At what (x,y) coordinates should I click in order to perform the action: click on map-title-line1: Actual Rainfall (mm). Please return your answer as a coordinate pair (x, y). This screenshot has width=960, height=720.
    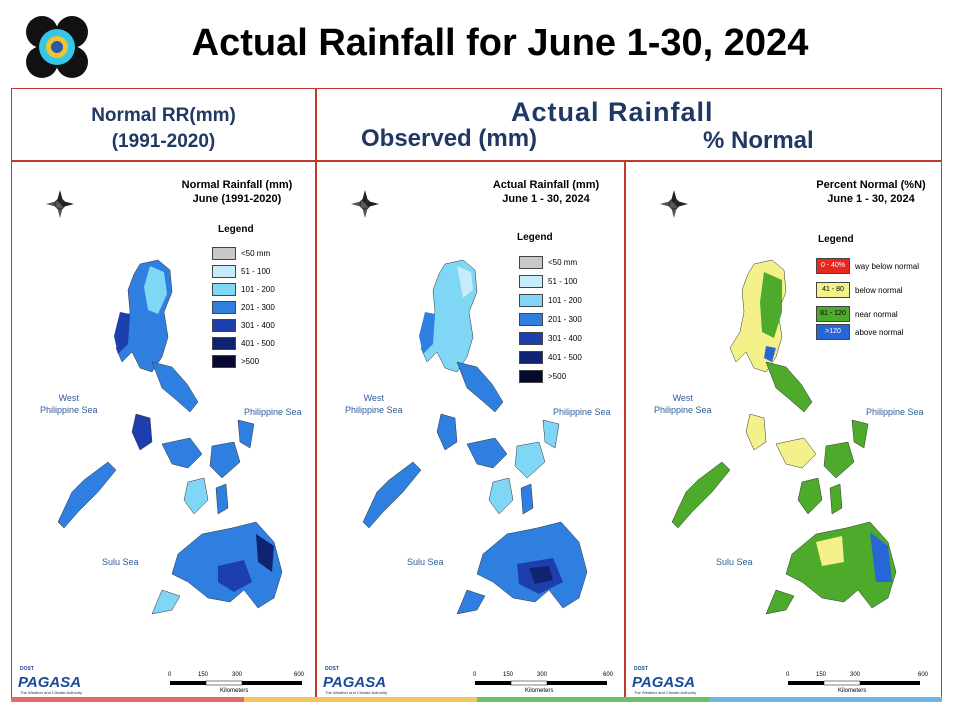
    Looking at the image, I should click on (546, 185).